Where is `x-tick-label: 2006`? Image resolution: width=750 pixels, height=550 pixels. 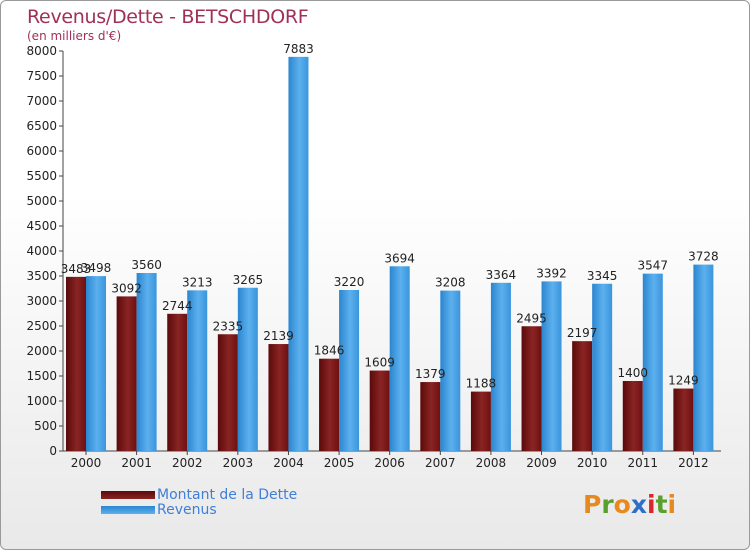 x-tick-label: 2006 is located at coordinates (389, 463).